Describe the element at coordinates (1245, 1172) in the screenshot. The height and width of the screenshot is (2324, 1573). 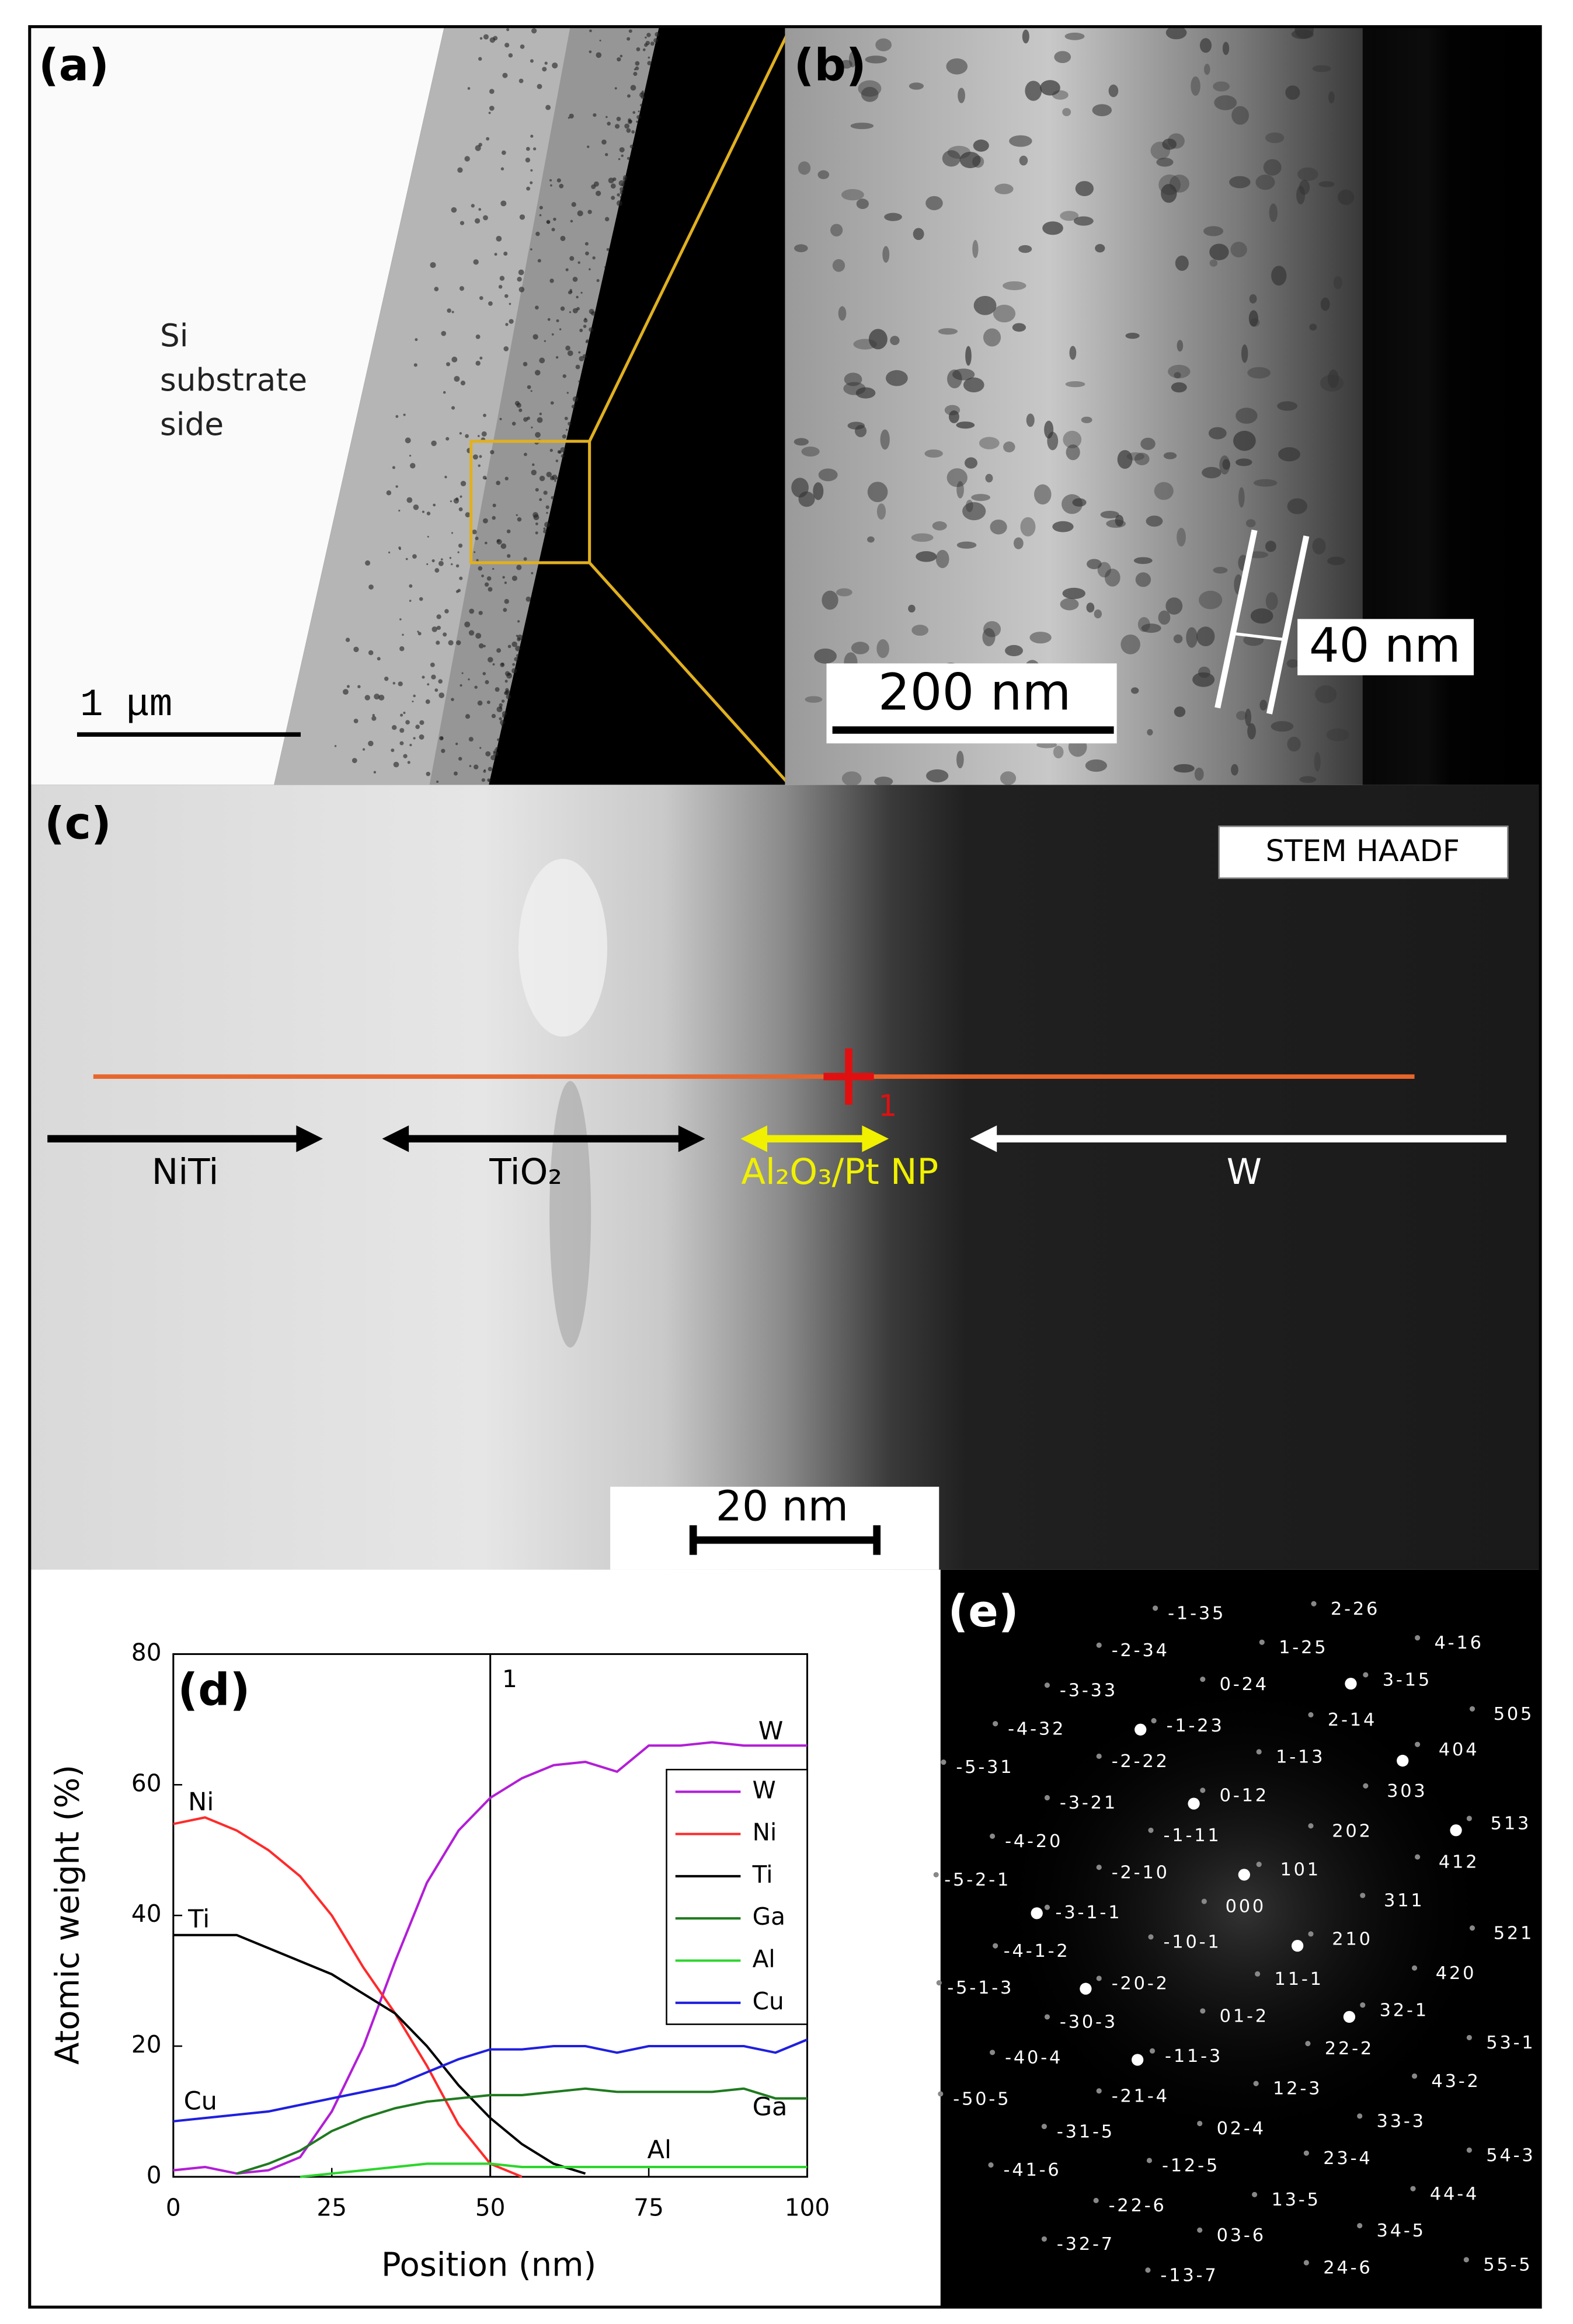
I see `region-label: W` at that location.